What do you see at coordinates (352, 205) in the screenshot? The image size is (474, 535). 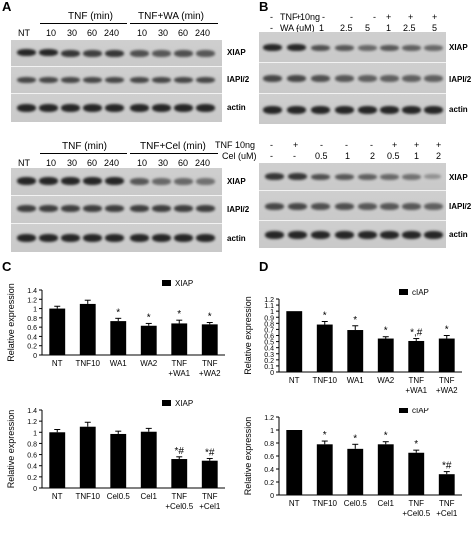 I see `western-blot` at bounding box center [352, 205].